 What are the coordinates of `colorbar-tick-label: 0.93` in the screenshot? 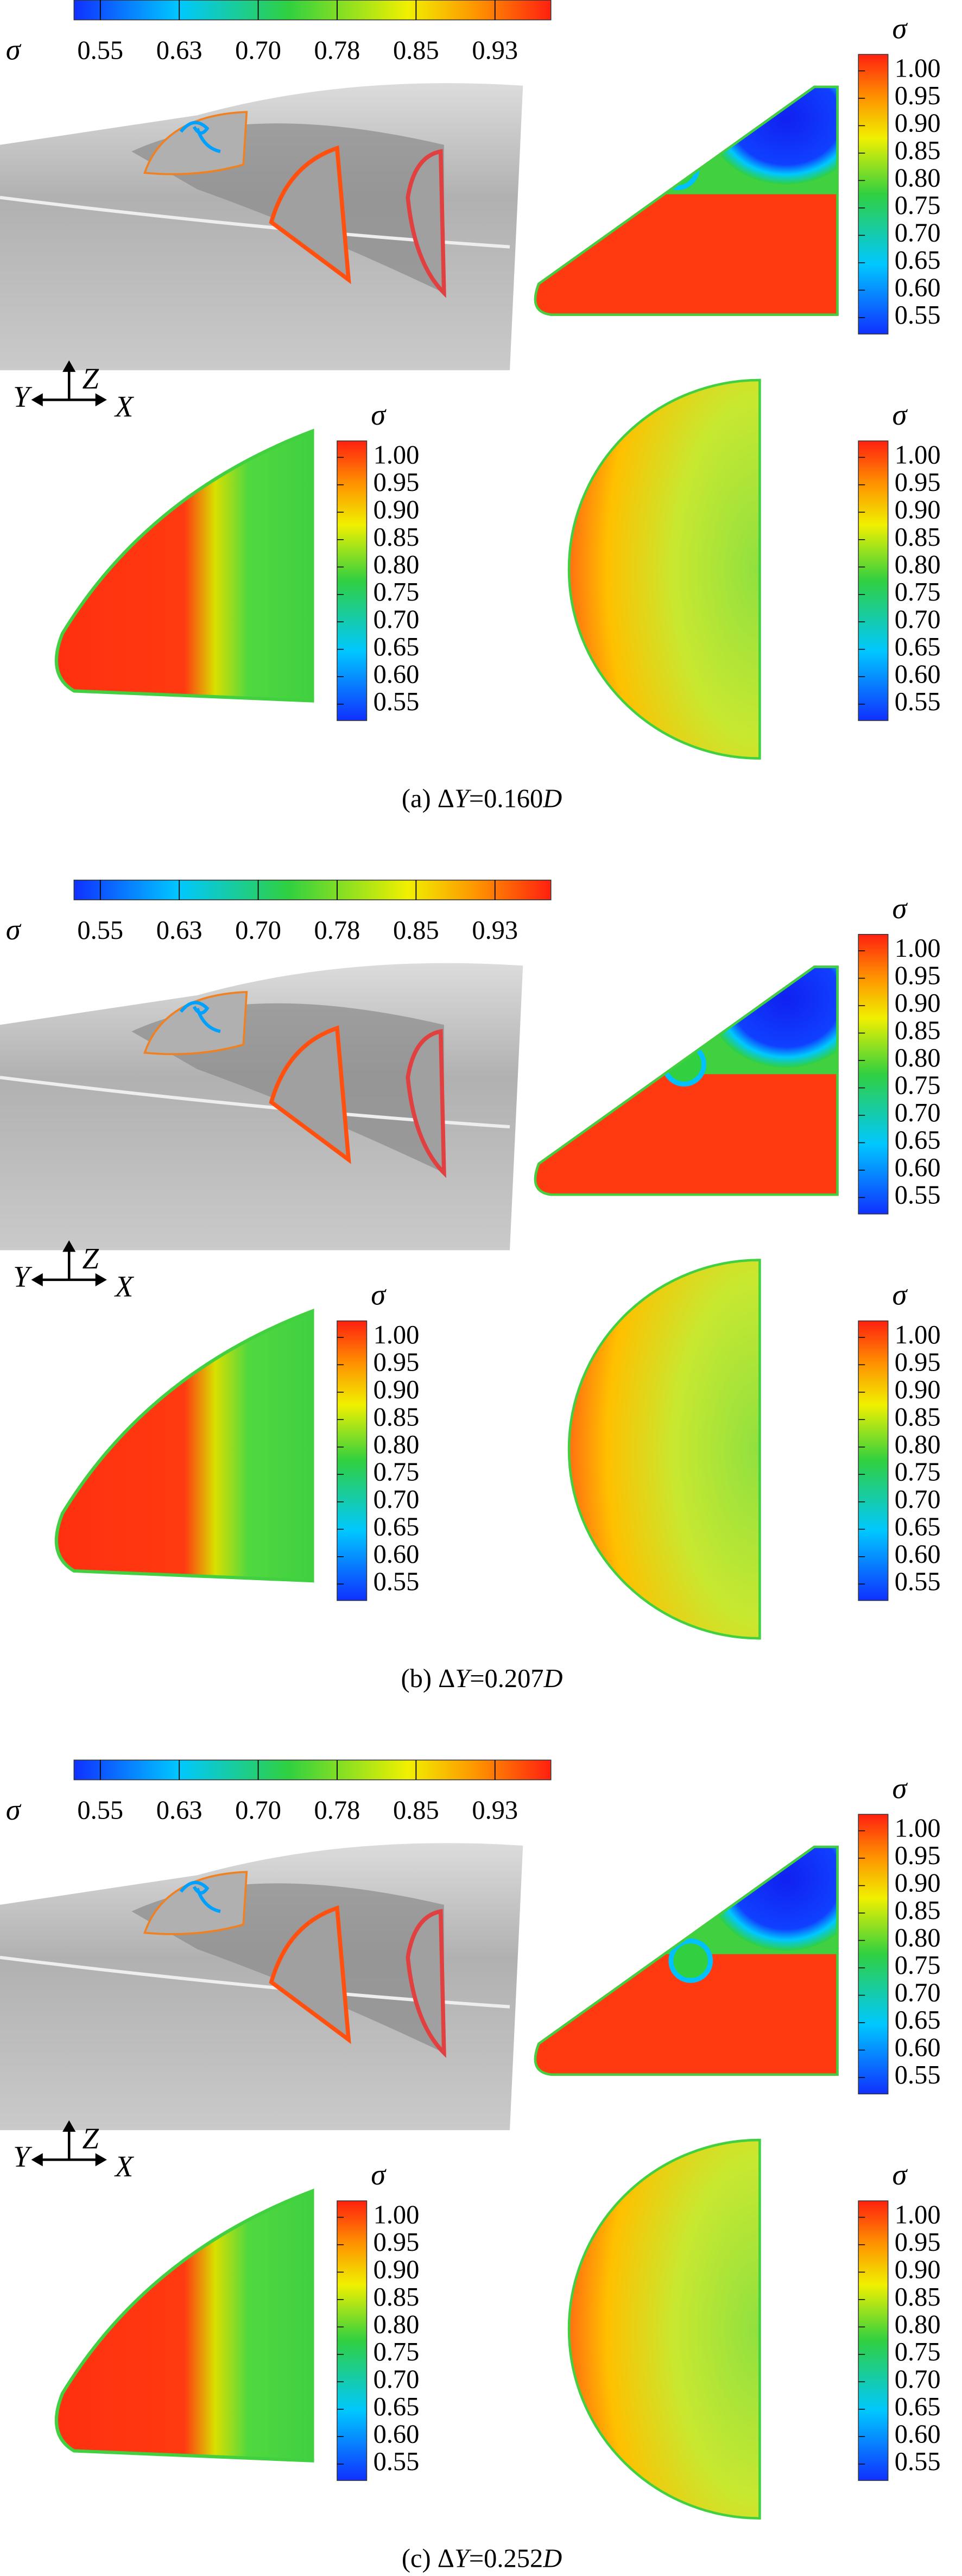 It's located at (495, 51).